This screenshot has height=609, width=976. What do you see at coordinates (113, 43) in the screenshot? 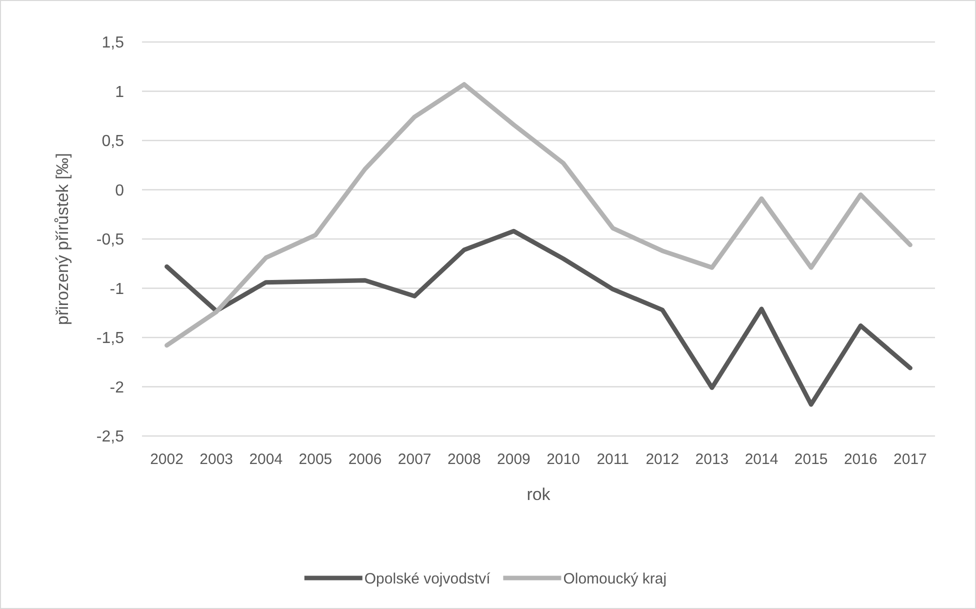
I see `y-tick-label: 1,5` at bounding box center [113, 43].